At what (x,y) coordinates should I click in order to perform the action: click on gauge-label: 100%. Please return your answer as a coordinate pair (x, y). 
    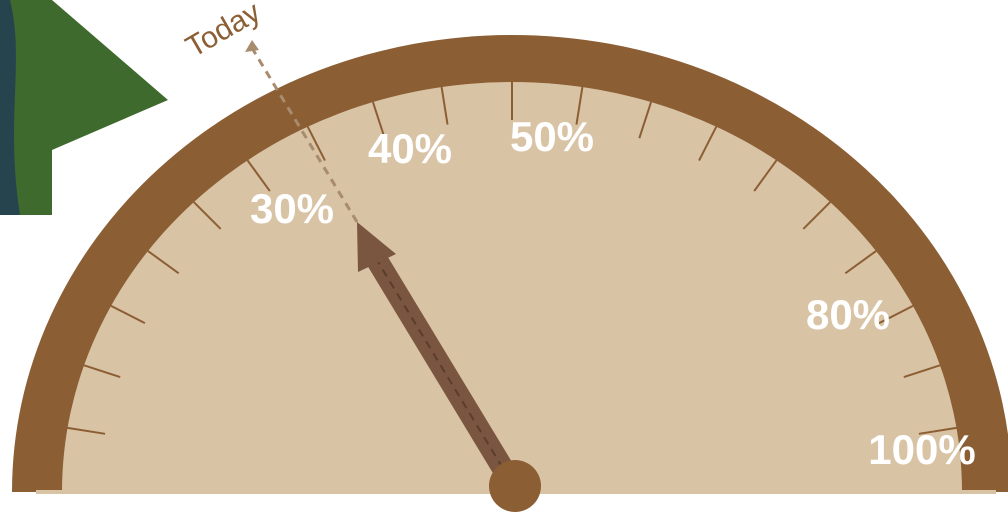
    Looking at the image, I should click on (921, 449).